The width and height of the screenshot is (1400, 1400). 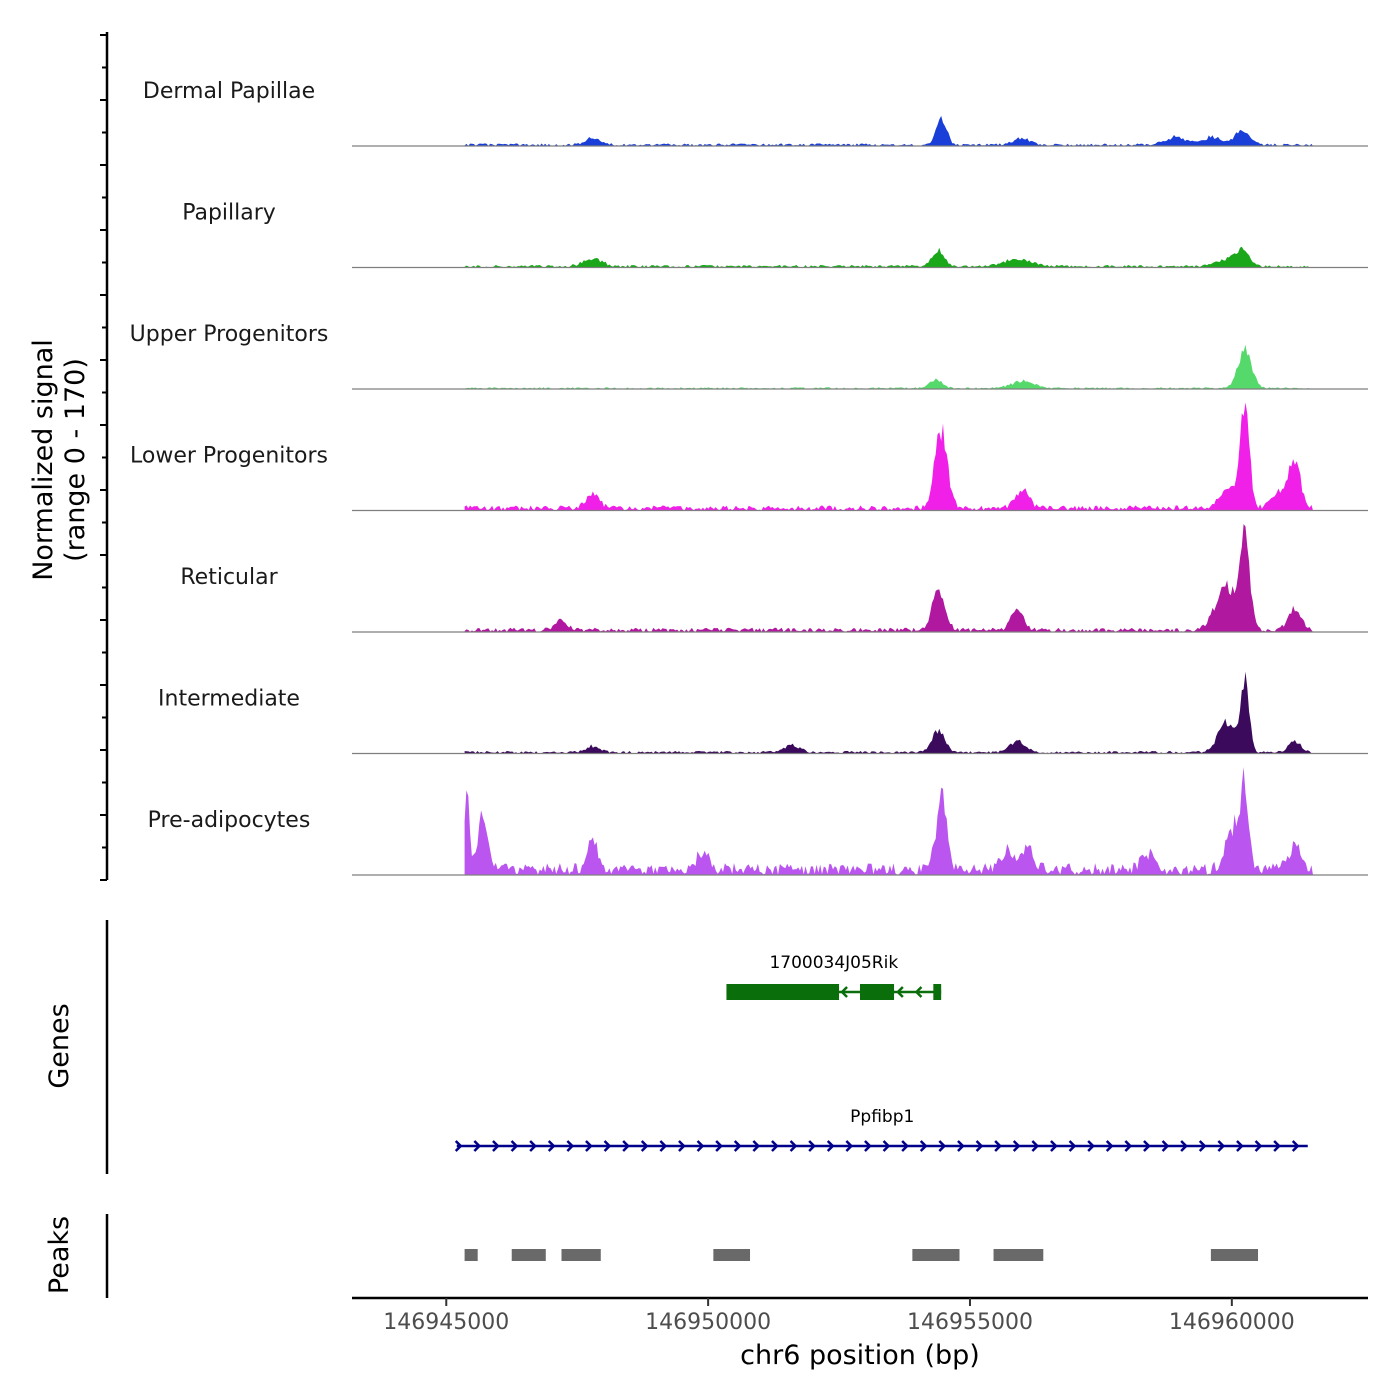 I want to click on x-tick-label: 146960000, so click(x=1232, y=1322).